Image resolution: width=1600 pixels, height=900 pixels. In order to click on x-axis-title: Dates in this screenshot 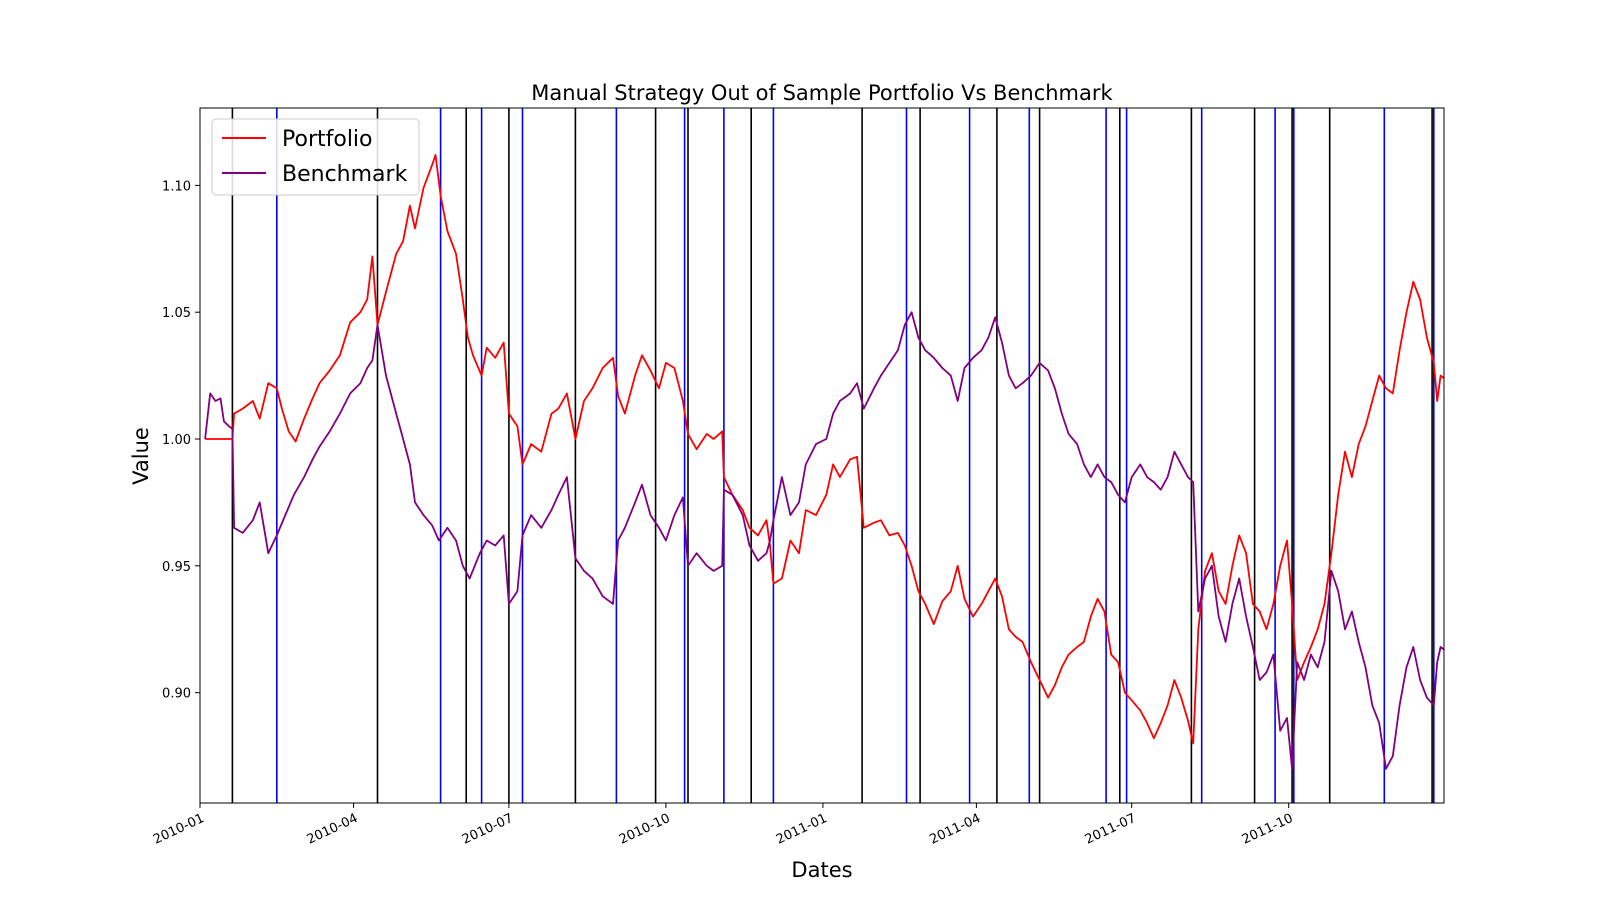, I will do `click(821, 870)`.